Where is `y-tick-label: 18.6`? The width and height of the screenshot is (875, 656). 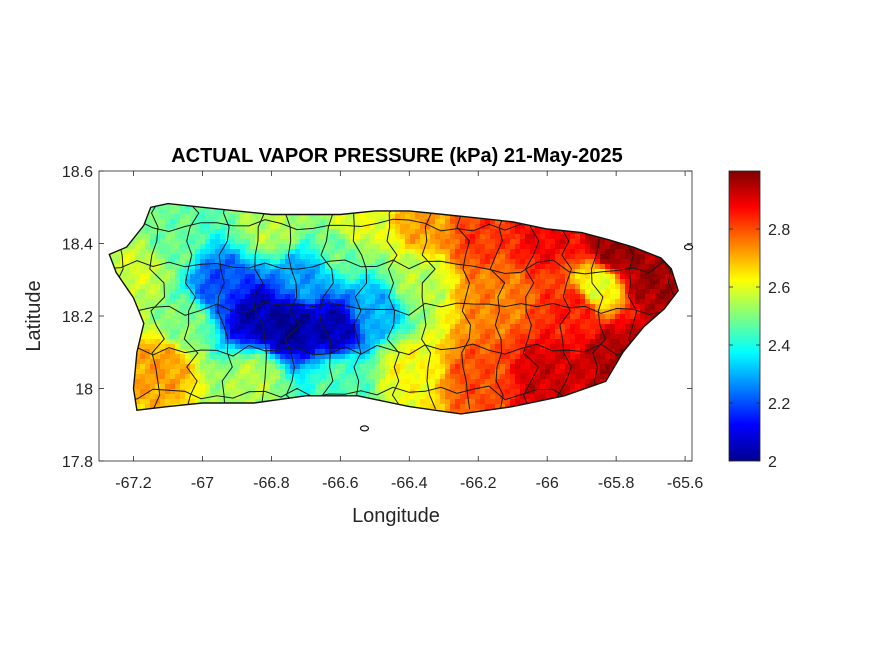 y-tick-label: 18.6 is located at coordinates (77, 172).